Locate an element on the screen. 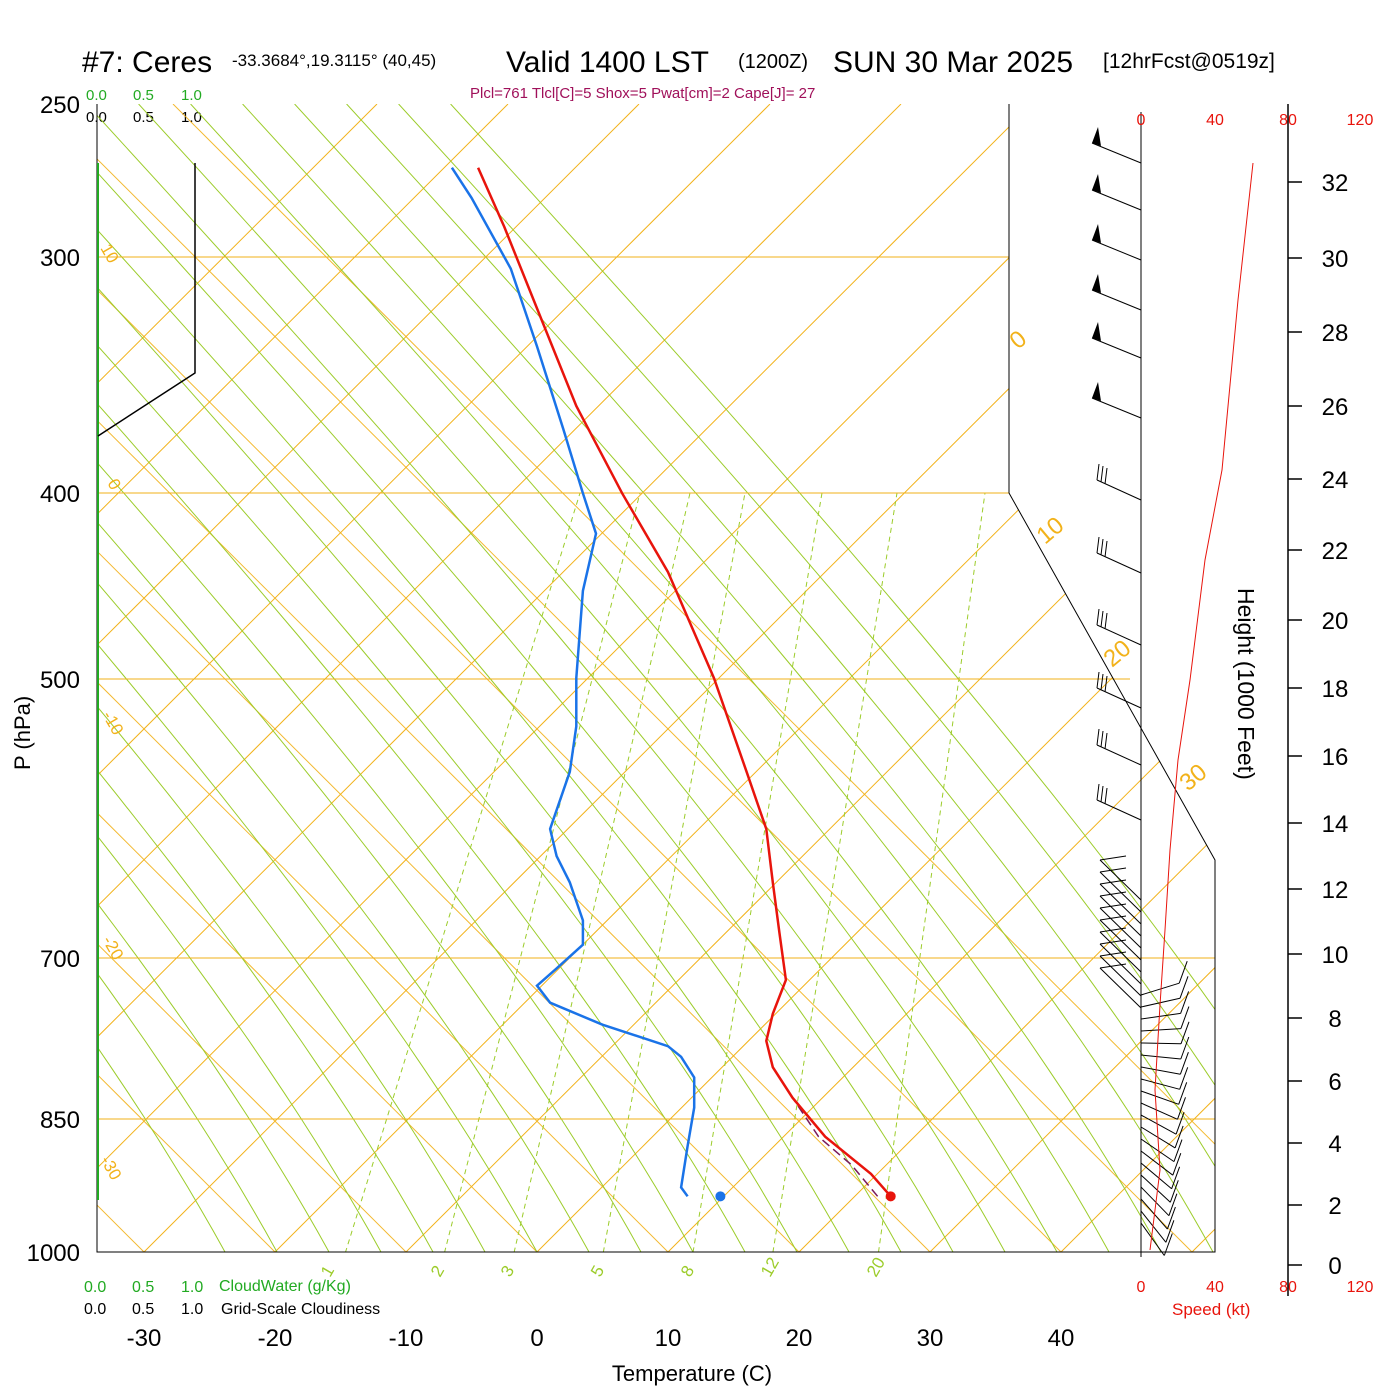 The width and height of the screenshot is (1400, 1400). cloudiness-line is located at coordinates (146, 300).